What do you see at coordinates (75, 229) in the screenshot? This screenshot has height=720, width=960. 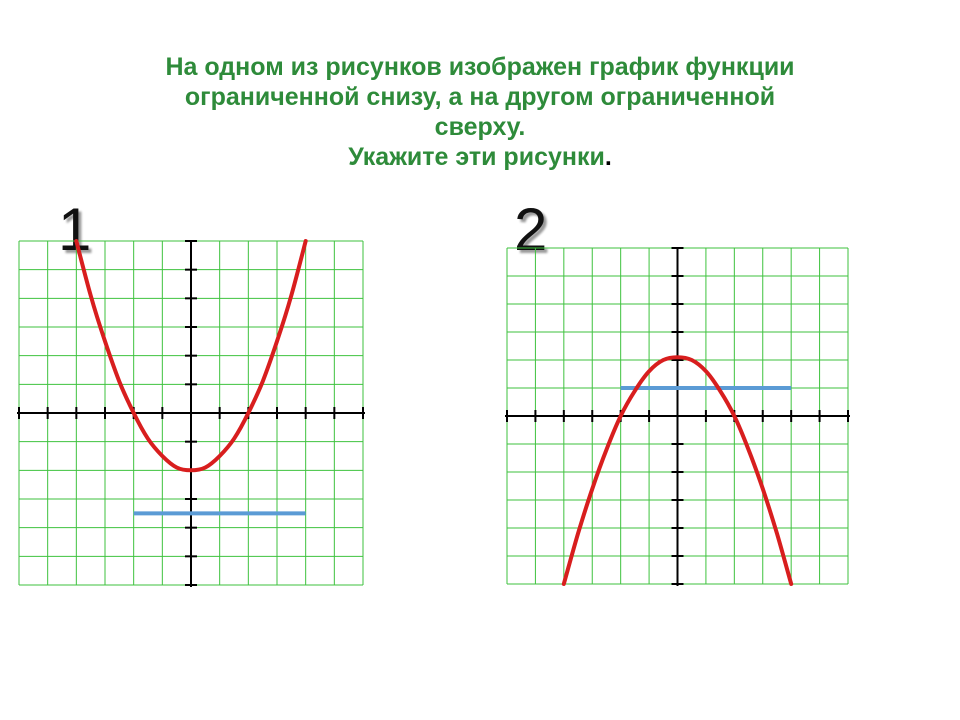 I see `figure-1-label: 1` at bounding box center [75, 229].